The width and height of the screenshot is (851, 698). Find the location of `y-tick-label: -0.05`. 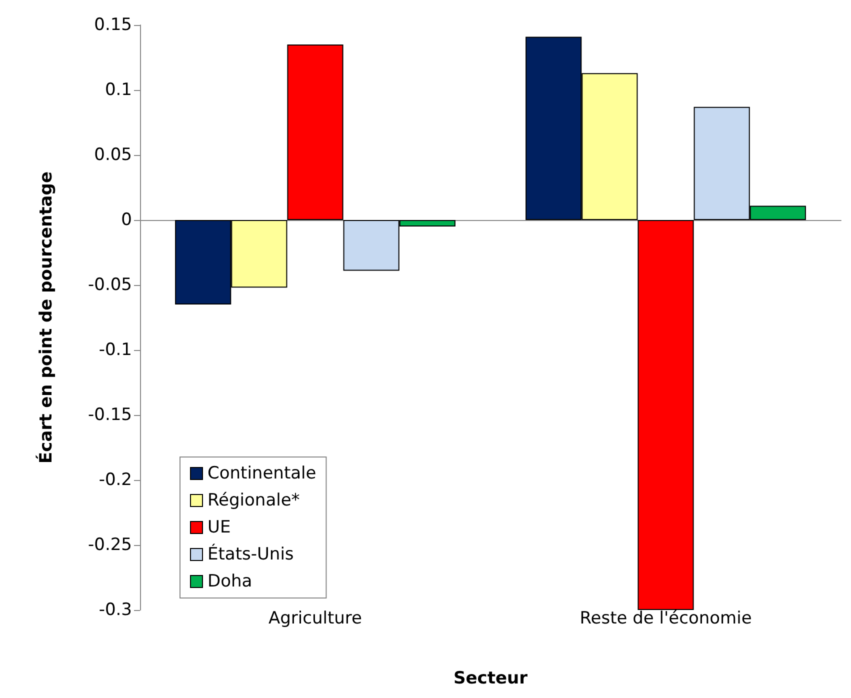

y-tick-label: -0.05 is located at coordinates (110, 285).